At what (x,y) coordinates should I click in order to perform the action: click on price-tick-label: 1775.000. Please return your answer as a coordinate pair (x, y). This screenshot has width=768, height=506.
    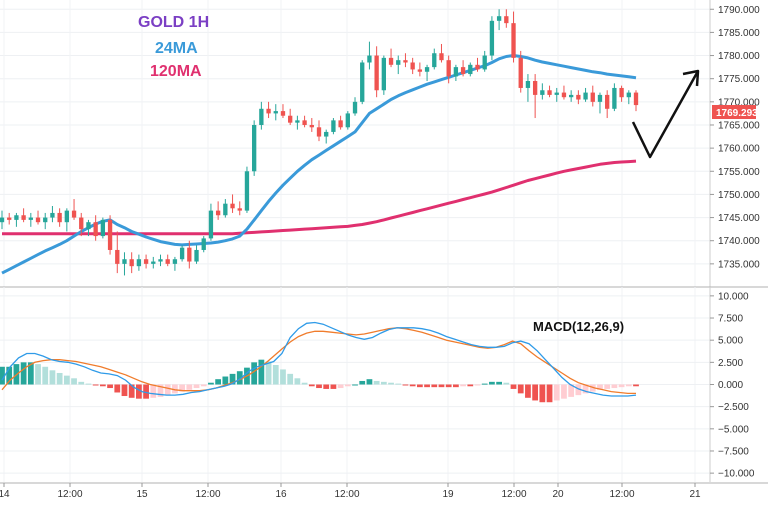
    Looking at the image, I should click on (739, 79).